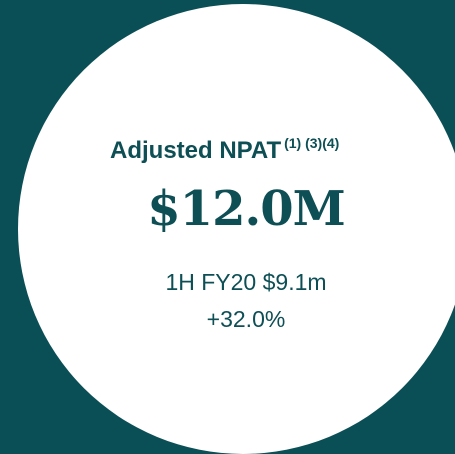 Image resolution: width=455 pixels, height=454 pixels. What do you see at coordinates (245, 209) in the screenshot?
I see `metric-value: $12.0M` at bounding box center [245, 209].